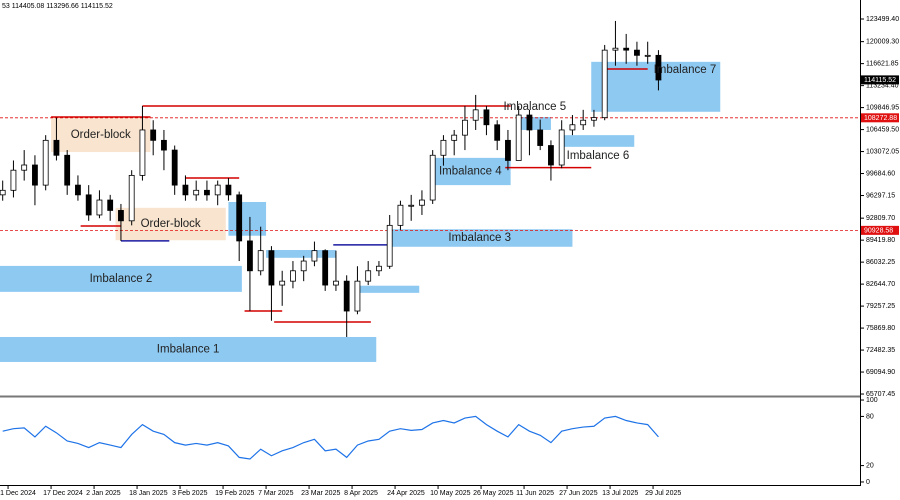 This screenshot has height=500, width=900. What do you see at coordinates (535, 493) in the screenshot?
I see `x-tick-label: 11 Jun 2025` at bounding box center [535, 493].